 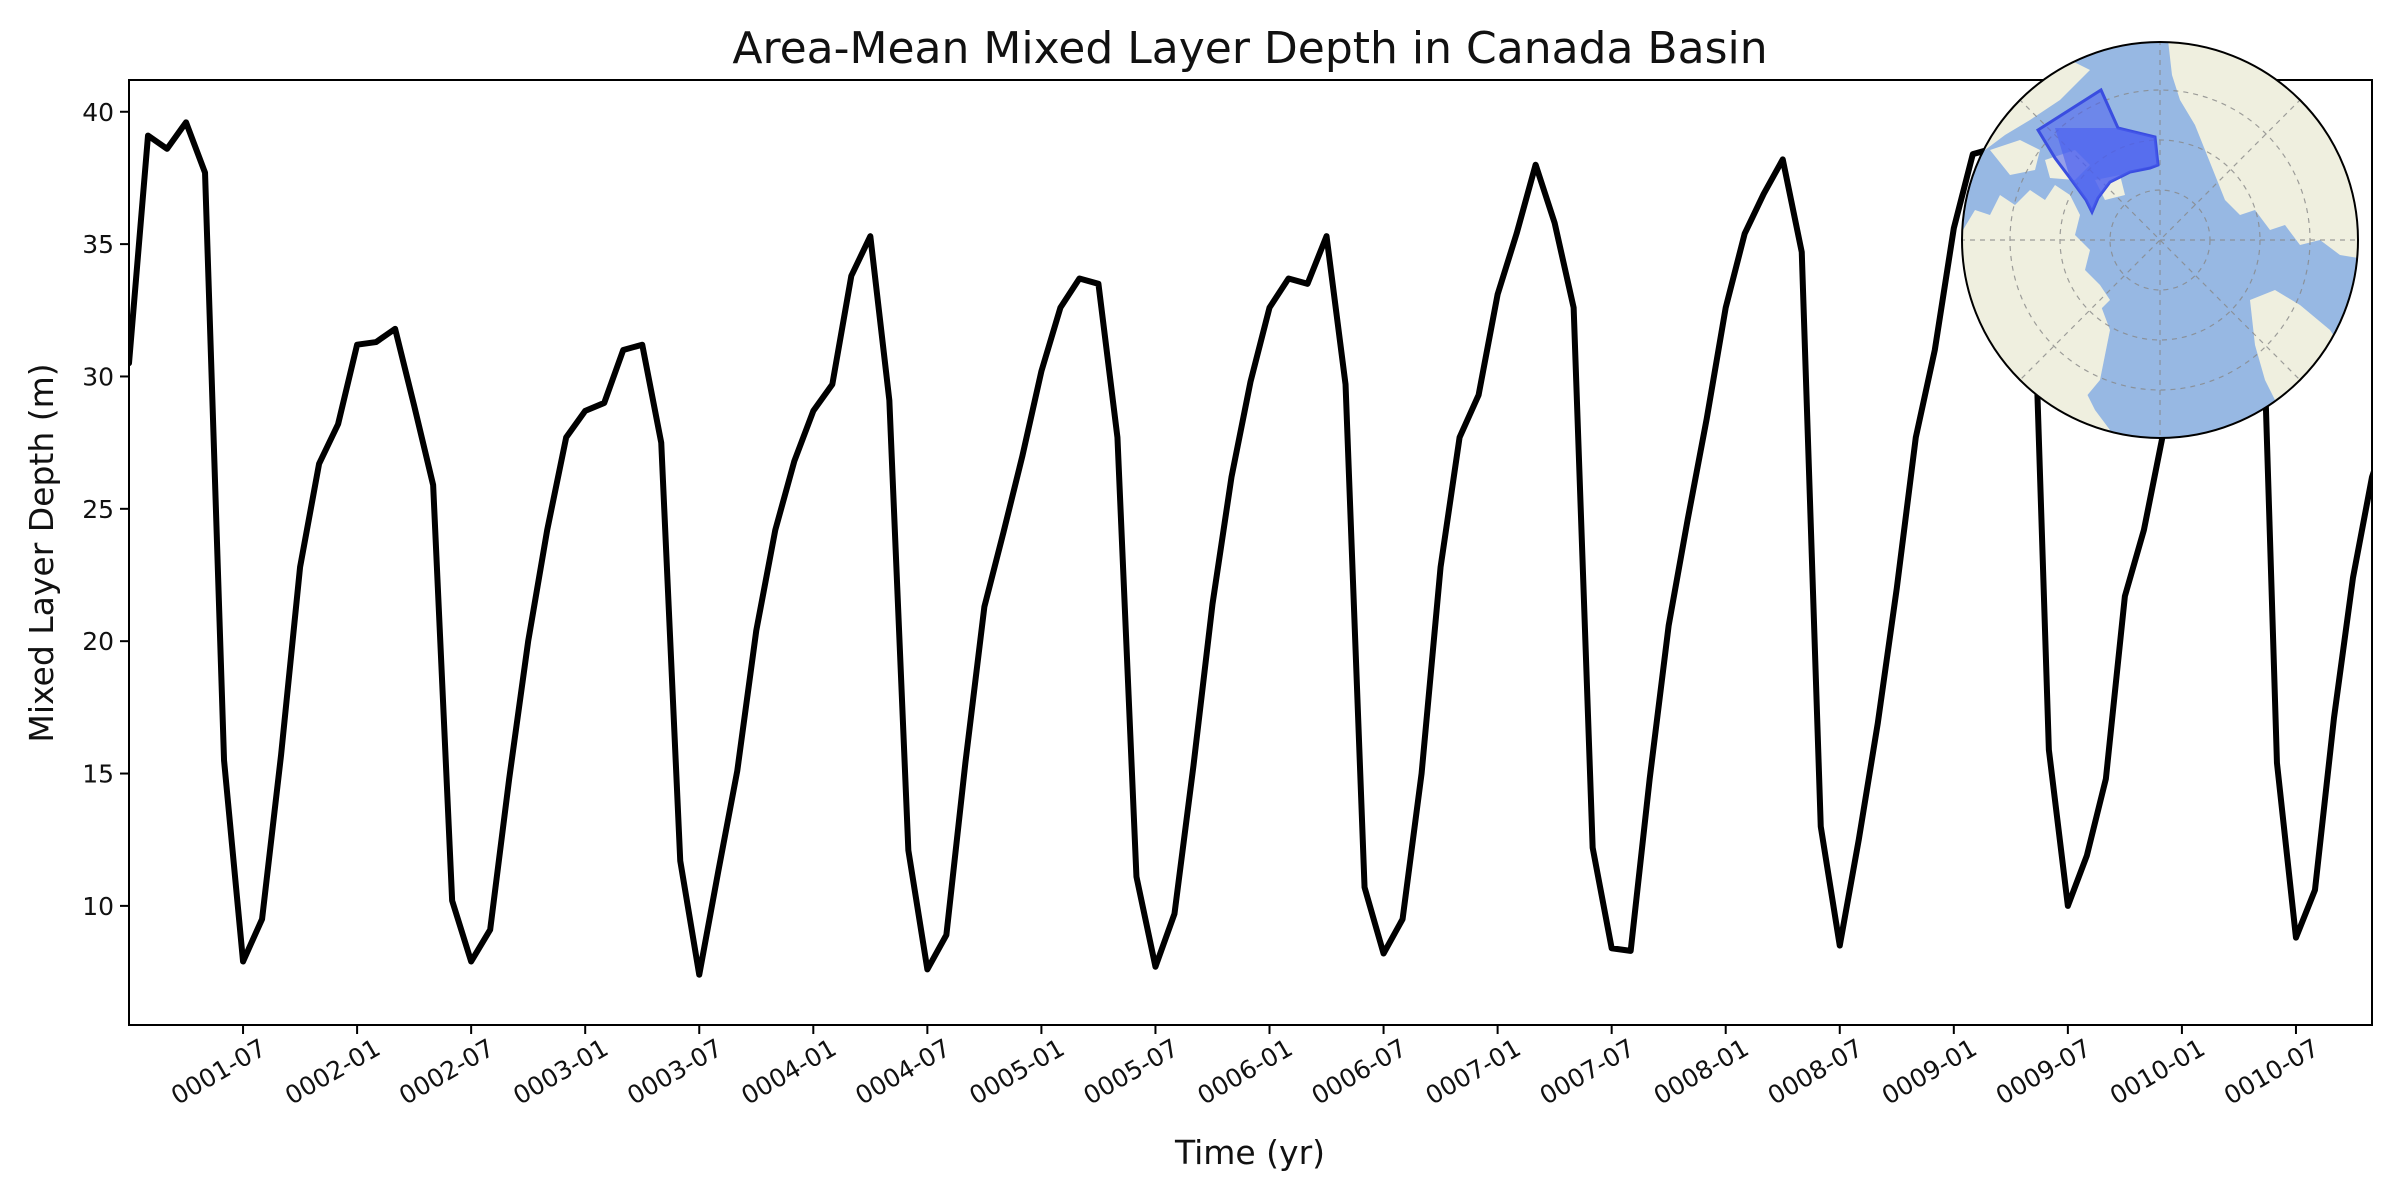 I want to click on x-tick-label: 0010-01, so click(x=2157, y=1071).